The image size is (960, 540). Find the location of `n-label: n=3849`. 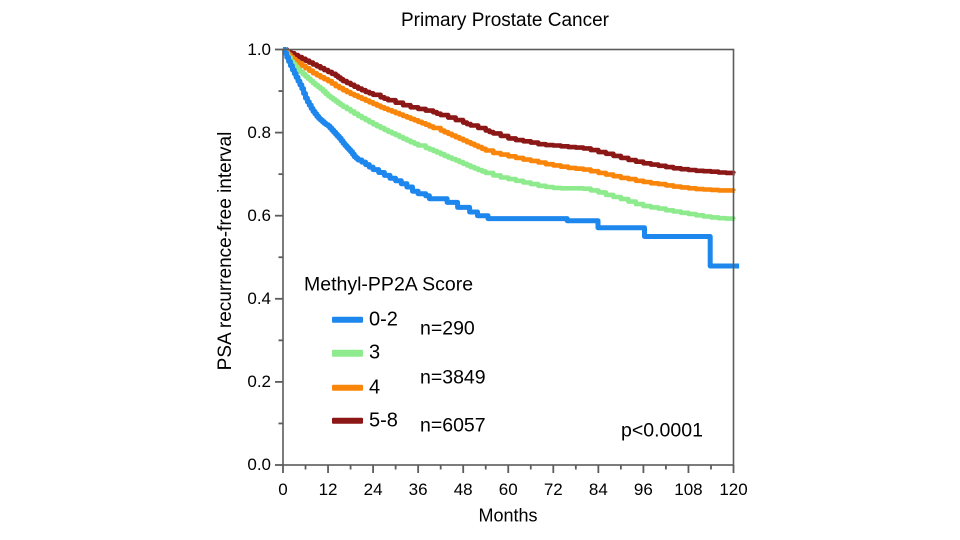

n-label: n=3849 is located at coordinates (453, 377).